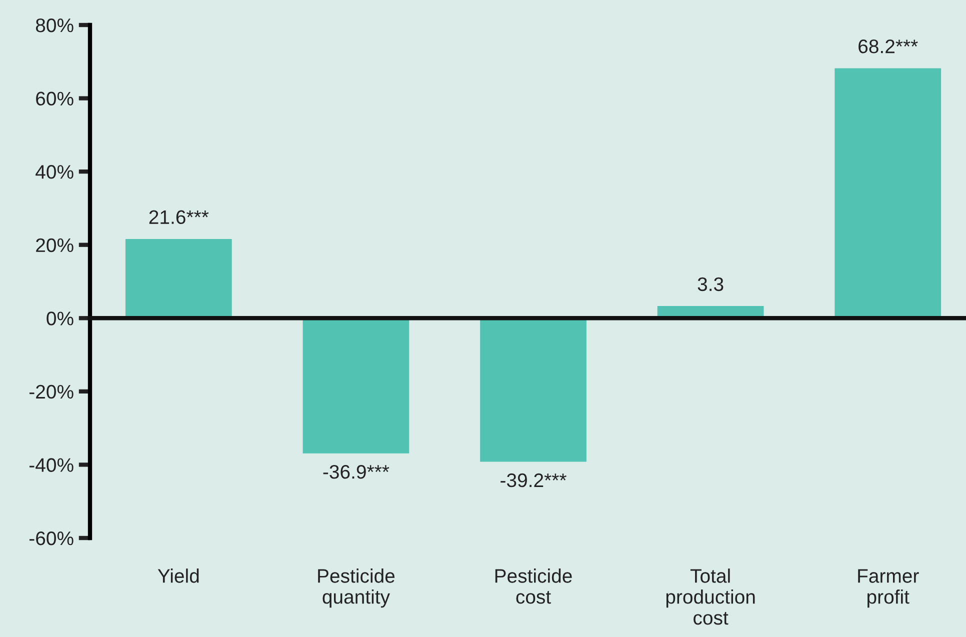 This screenshot has width=966, height=637. I want to click on y-tick-label: -20%, so click(52, 391).